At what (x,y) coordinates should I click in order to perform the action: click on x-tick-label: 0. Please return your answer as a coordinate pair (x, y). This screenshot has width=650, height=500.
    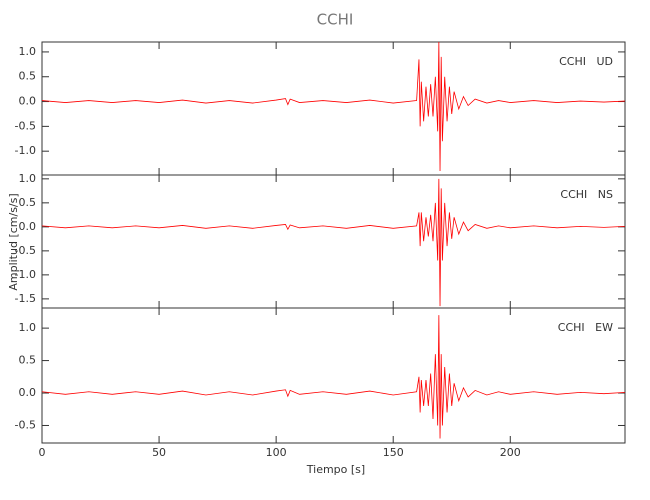
    Looking at the image, I should click on (42, 452).